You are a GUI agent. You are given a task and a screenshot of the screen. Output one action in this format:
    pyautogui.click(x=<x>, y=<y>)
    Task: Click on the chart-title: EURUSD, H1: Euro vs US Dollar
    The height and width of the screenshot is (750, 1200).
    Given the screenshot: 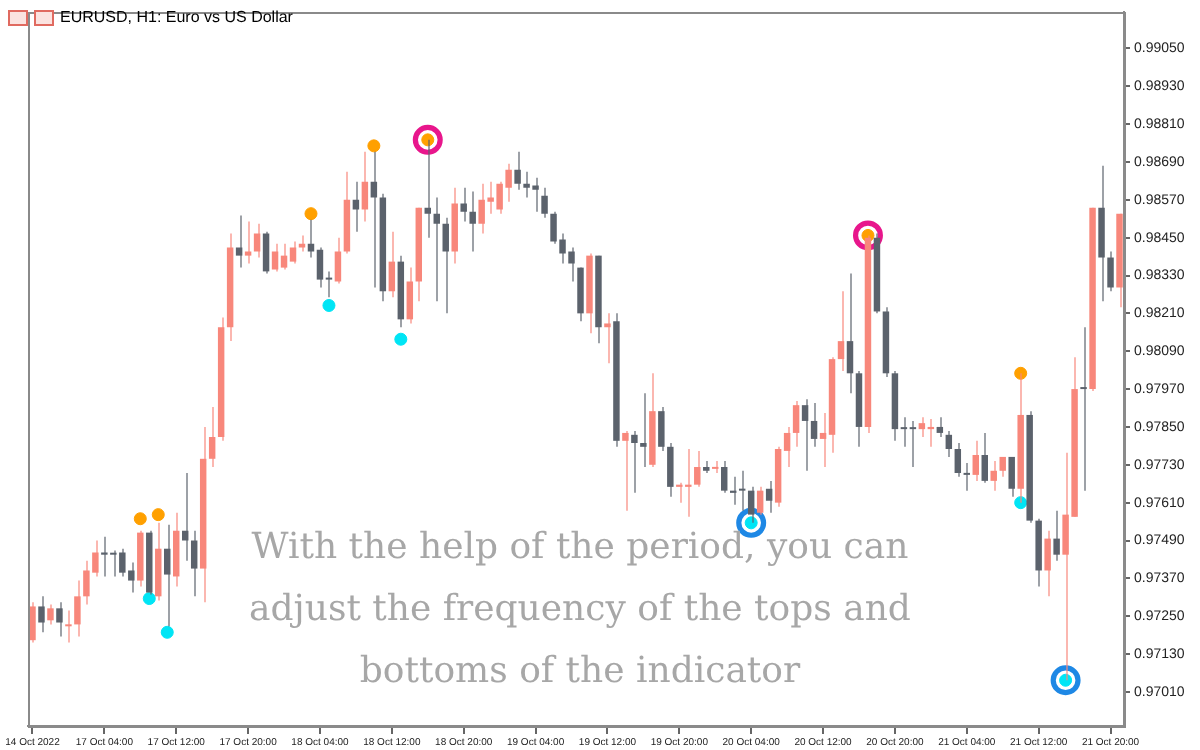 What is the action you would take?
    pyautogui.click(x=176, y=17)
    